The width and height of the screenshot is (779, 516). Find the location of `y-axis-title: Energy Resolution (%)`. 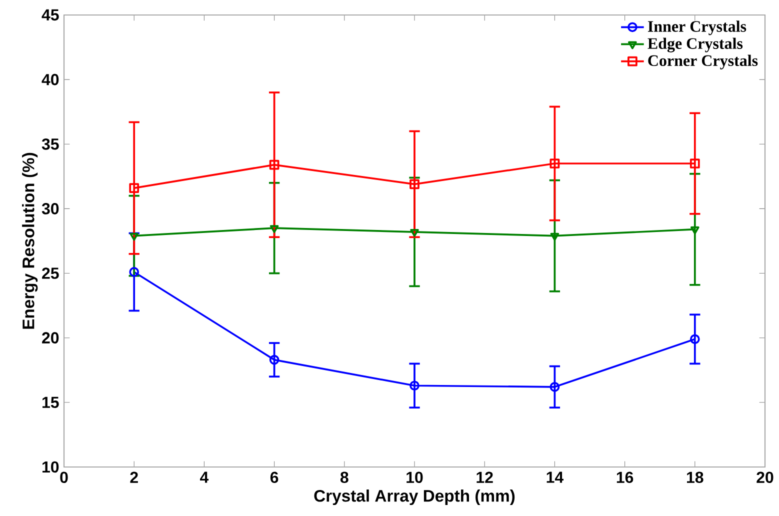

y-axis-title: Energy Resolution (%) is located at coordinates (30, 240).